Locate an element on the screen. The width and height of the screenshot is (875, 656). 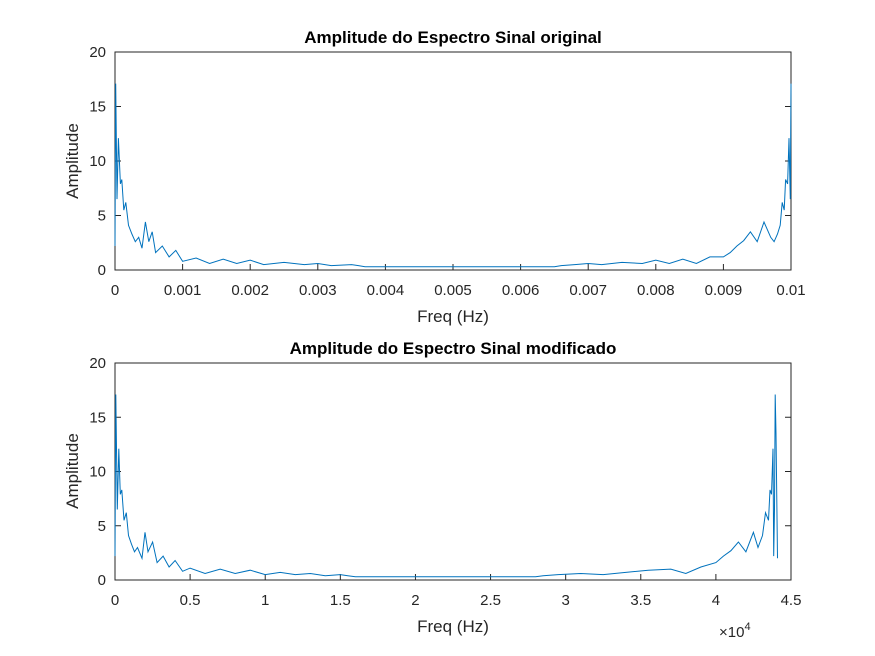
x-tick-label: 0.5 is located at coordinates (190, 600).